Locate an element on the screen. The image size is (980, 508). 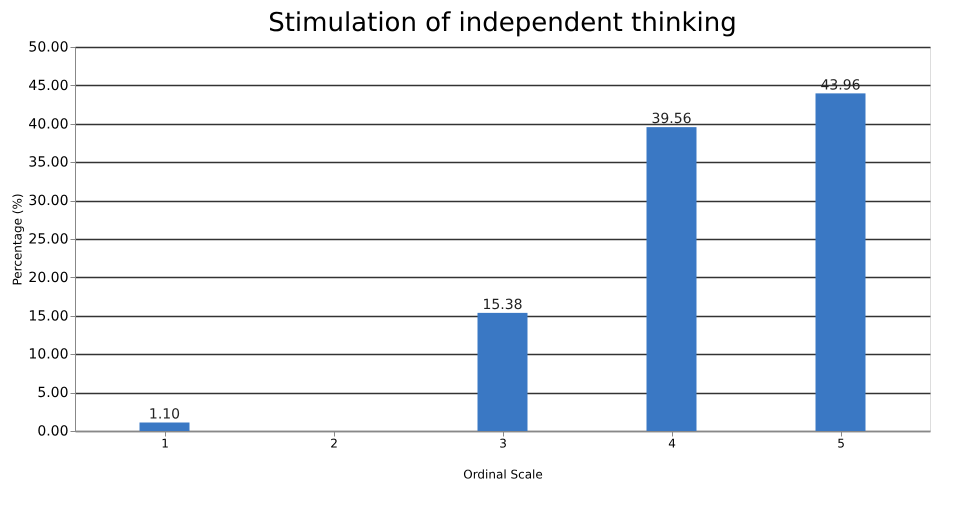
chart-title: Stimulation of independent thinking is located at coordinates (502, 23).